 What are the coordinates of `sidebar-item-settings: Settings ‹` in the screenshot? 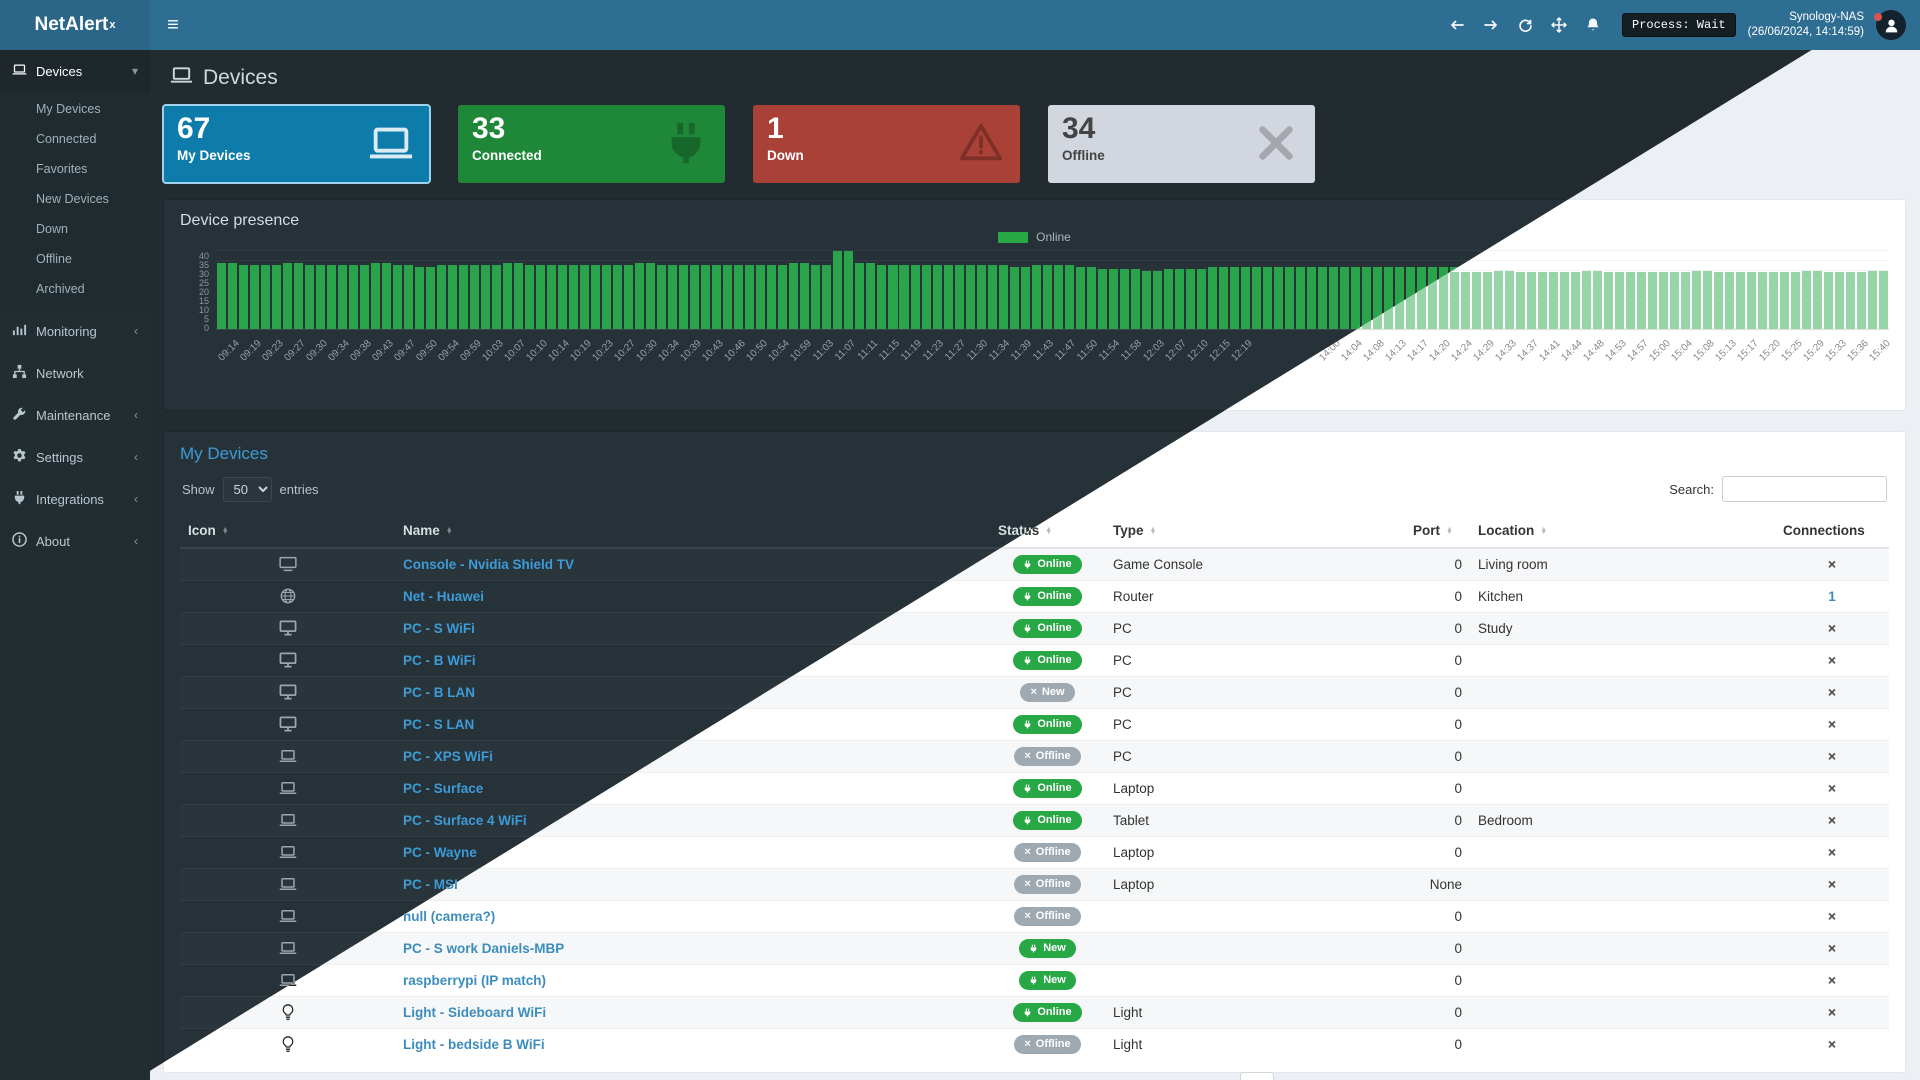 It's located at (75, 457).